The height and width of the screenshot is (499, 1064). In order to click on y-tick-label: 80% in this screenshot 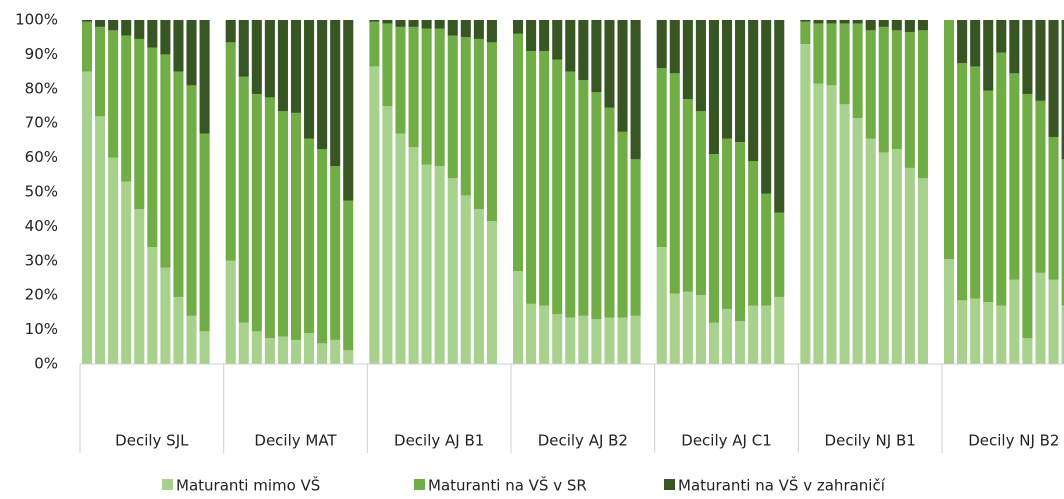, I will do `click(41, 88)`.